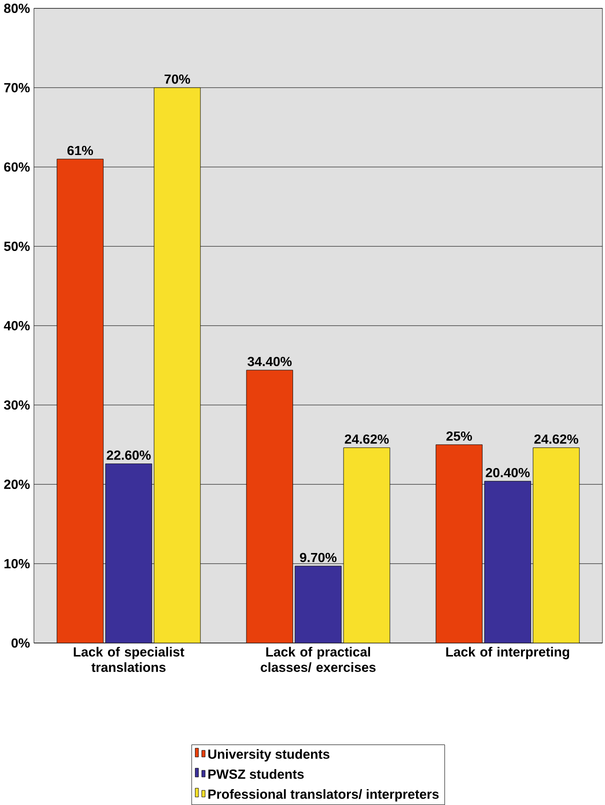 The width and height of the screenshot is (605, 805). What do you see at coordinates (17, 563) in the screenshot?
I see `y-tick-label: 10%` at bounding box center [17, 563].